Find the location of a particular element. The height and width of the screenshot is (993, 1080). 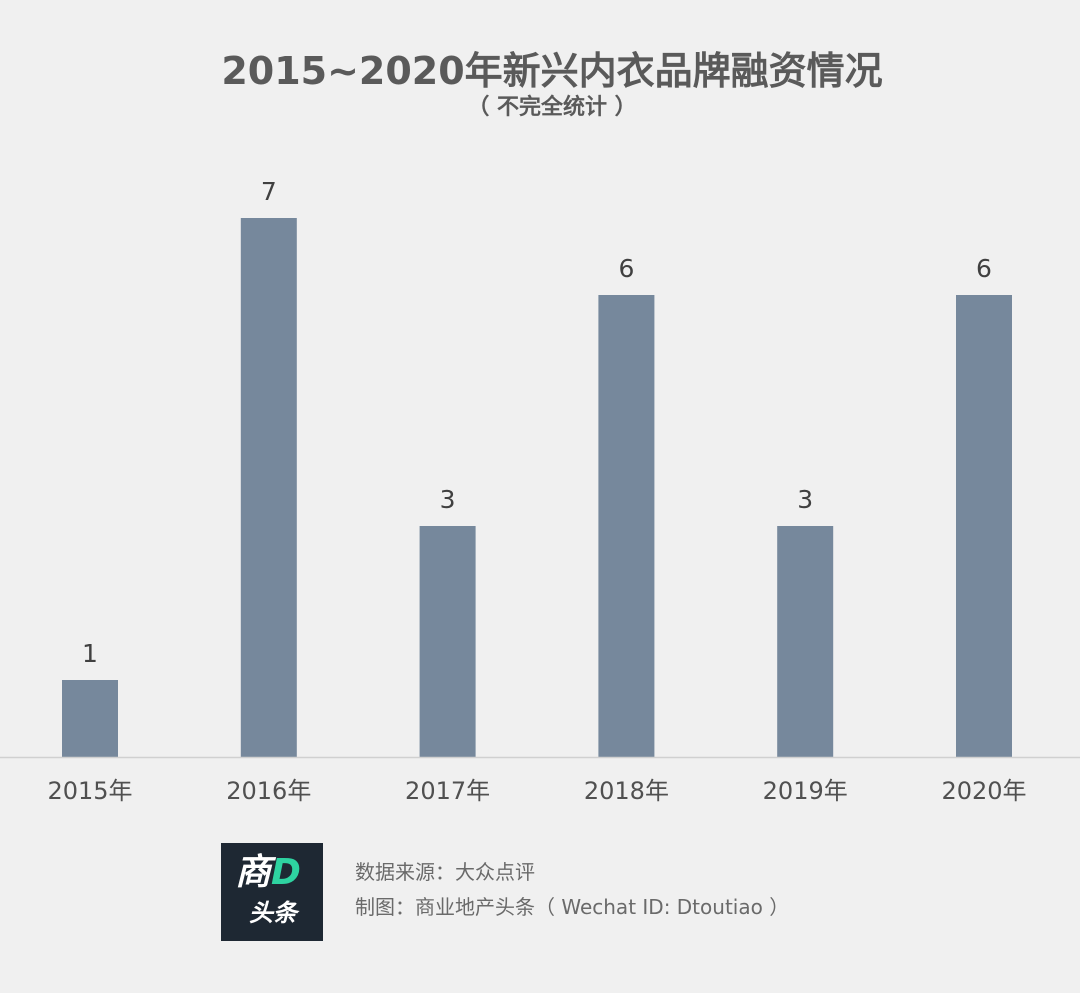

value-label: 1 is located at coordinates (90, 653).